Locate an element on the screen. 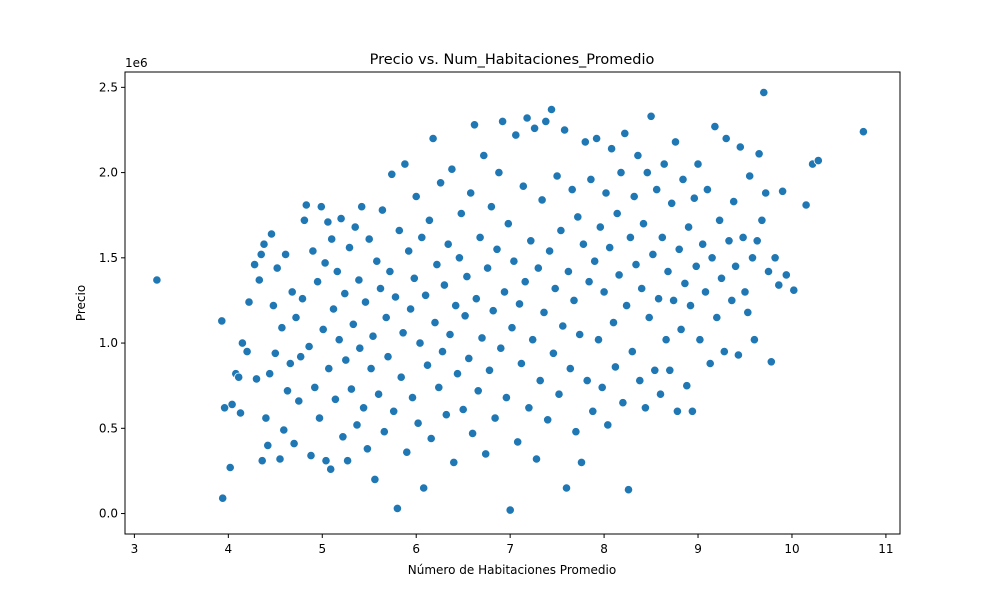 This screenshot has width=1000, height=600. x-tick-label: 11 is located at coordinates (885, 549).